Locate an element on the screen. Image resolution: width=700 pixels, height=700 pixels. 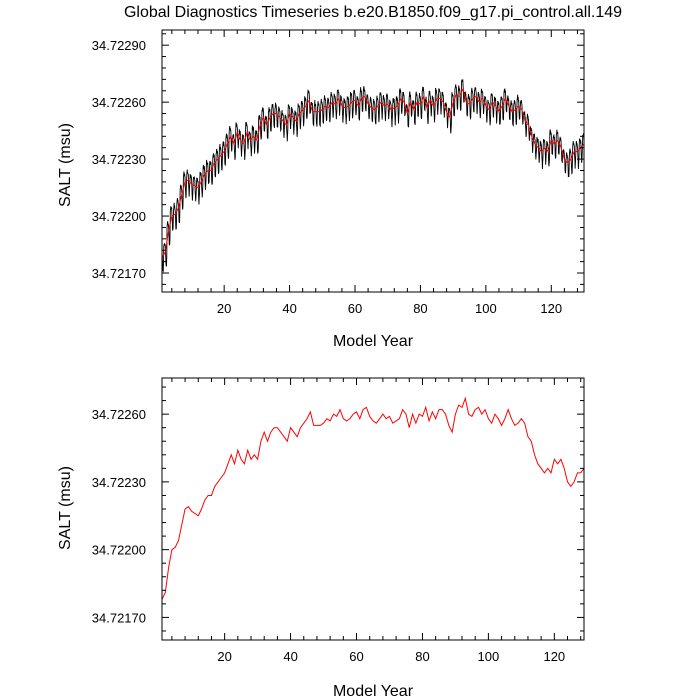
series-annual-line is located at coordinates (373, 173).